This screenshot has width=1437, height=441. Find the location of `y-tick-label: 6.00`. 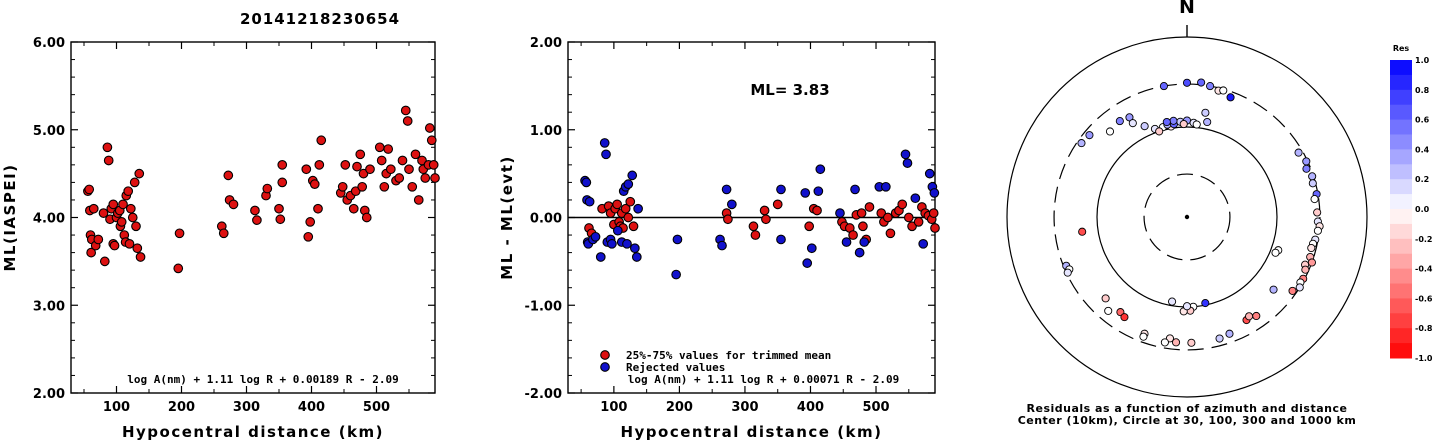

y-tick-label: 6.00 is located at coordinates (49, 43).